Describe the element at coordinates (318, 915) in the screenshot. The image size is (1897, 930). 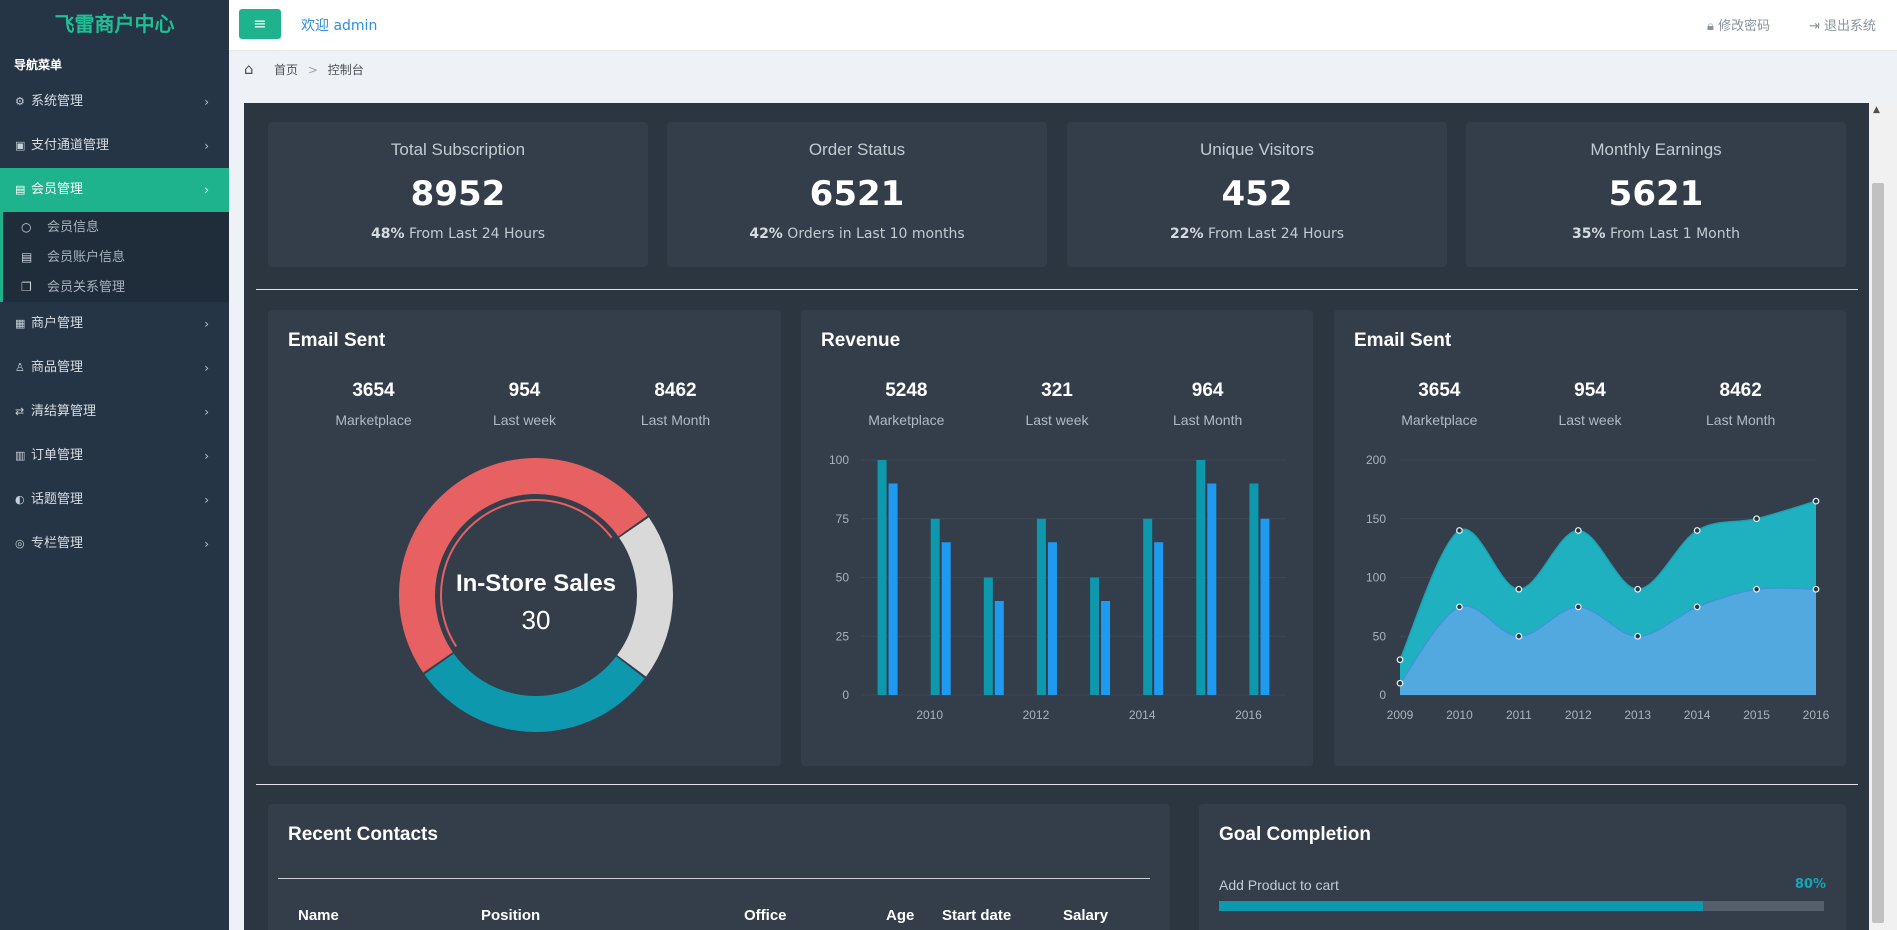
I see `column-header: Name` at that location.